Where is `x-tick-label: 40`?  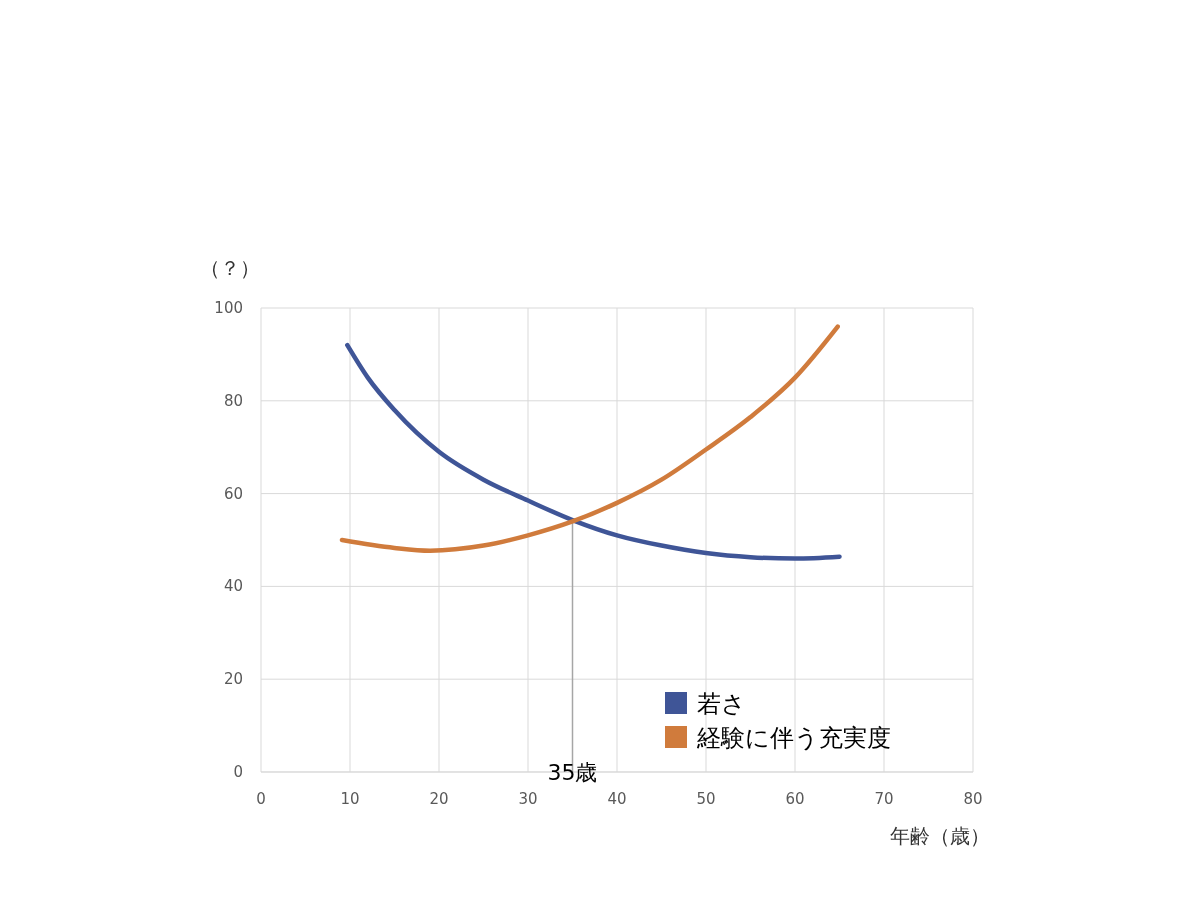
x-tick-label: 40 is located at coordinates (617, 799).